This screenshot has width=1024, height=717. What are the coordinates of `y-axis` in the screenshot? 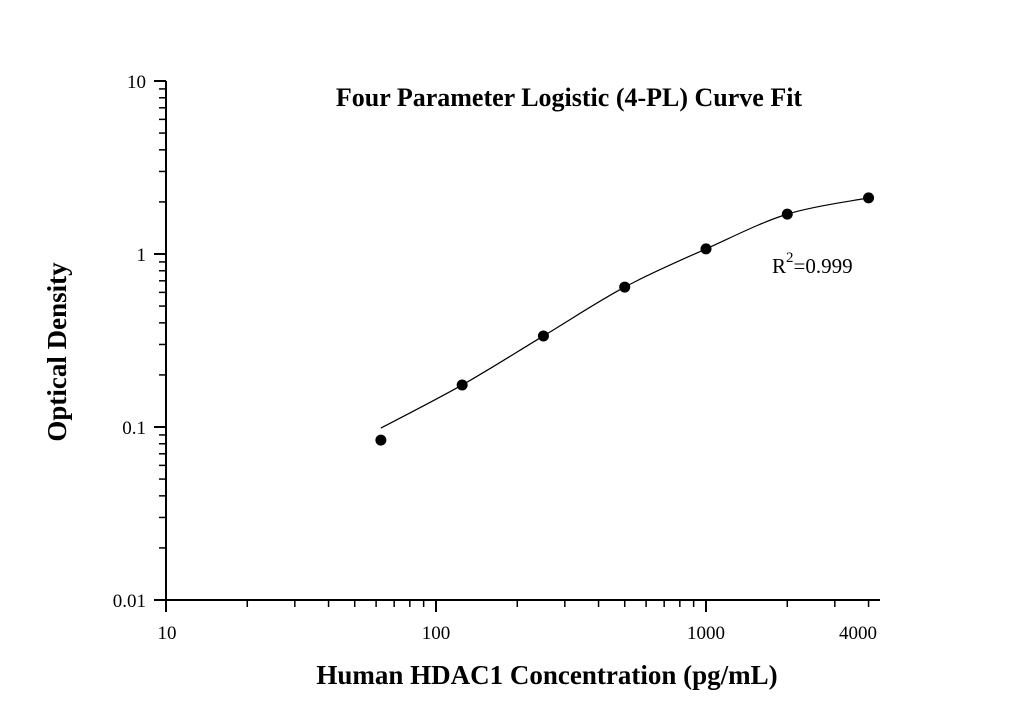 It's located at (160, 343).